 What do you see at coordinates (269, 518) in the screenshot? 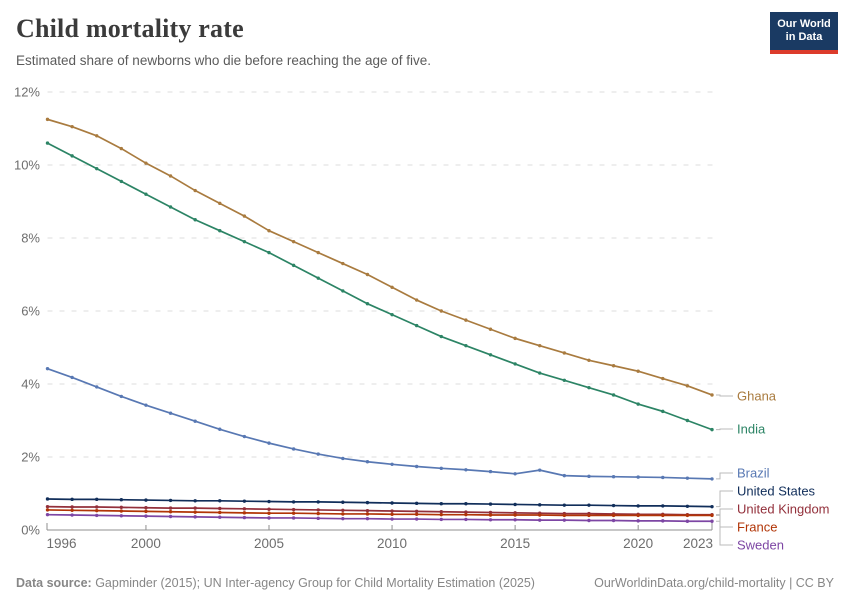
I see `data-point-sweden-2005` at bounding box center [269, 518].